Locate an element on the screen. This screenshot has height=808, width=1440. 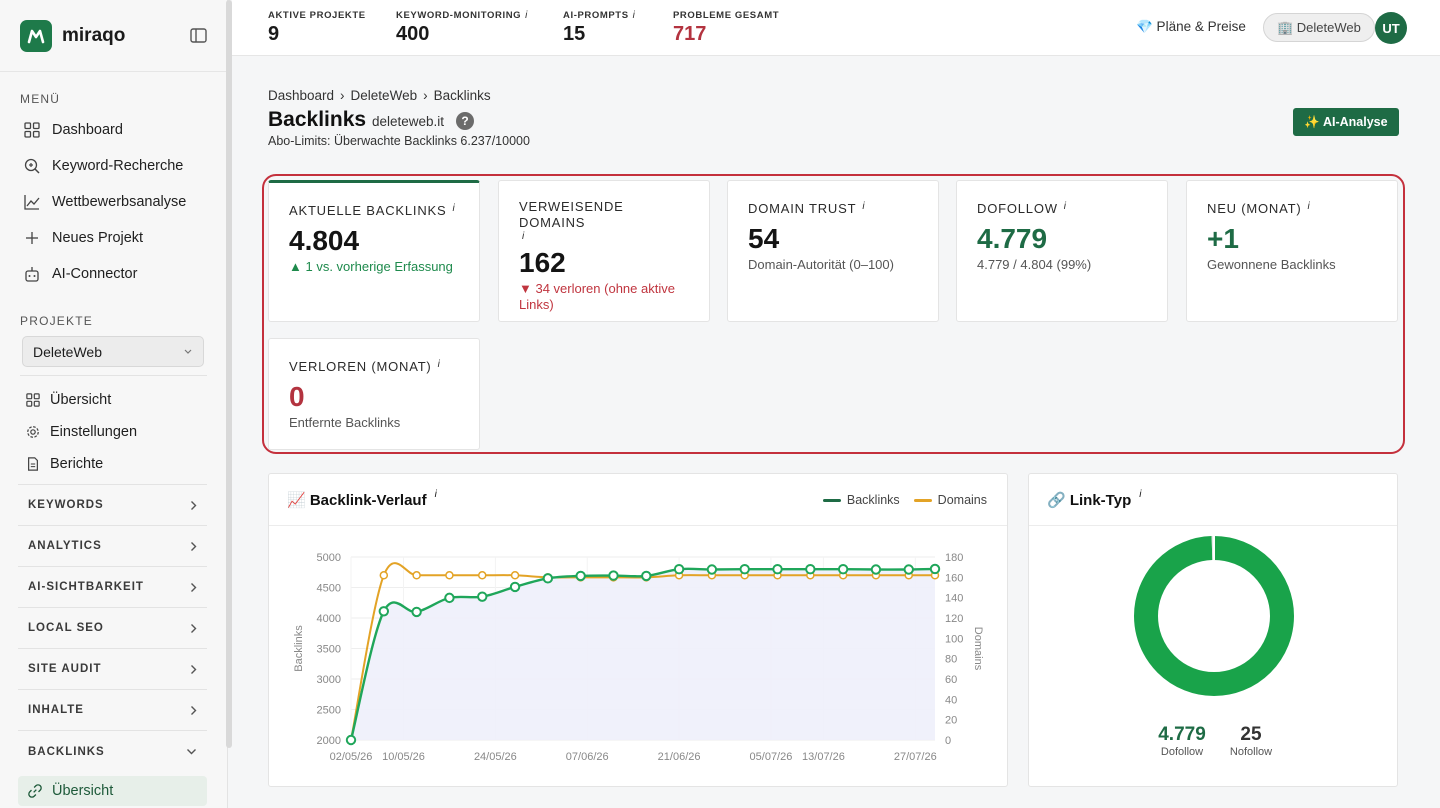
nav-label: Einstellungen is located at coordinates (94, 432).